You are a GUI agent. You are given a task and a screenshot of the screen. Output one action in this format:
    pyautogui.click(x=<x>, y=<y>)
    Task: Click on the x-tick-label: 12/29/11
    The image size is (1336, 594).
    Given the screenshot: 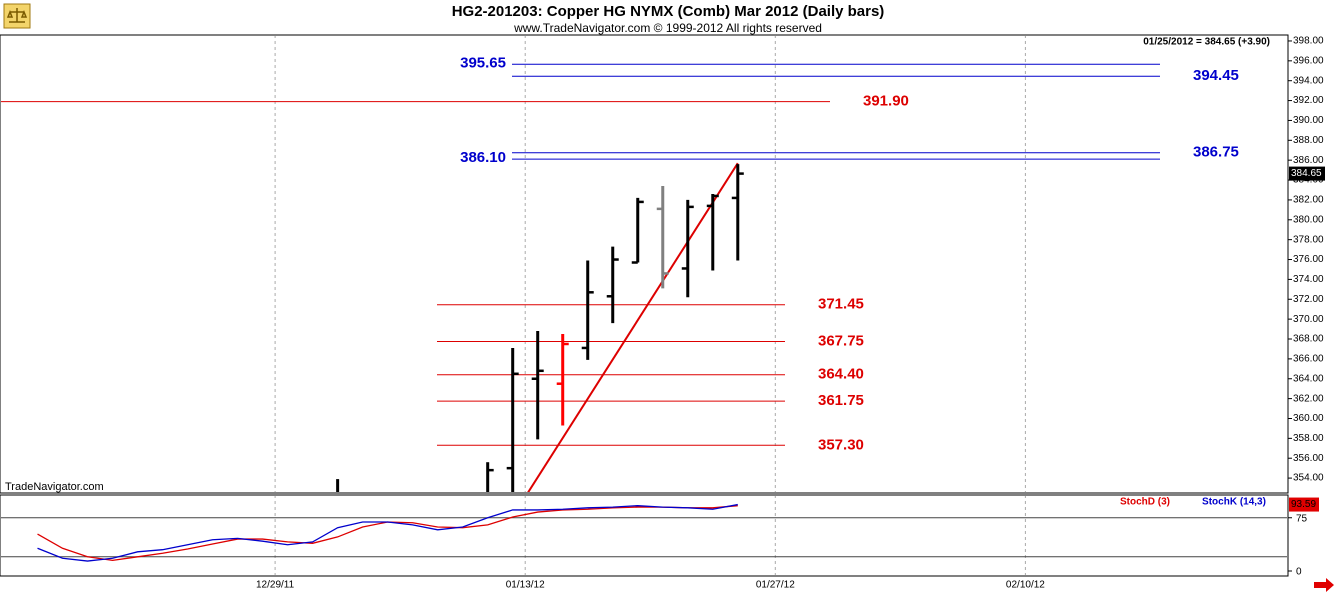 What is the action you would take?
    pyautogui.click(x=275, y=585)
    